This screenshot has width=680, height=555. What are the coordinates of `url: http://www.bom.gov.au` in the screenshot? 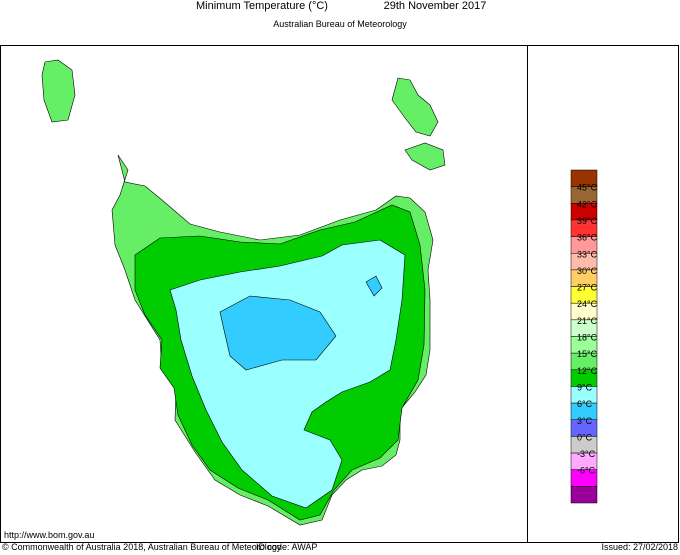 It's located at (49, 535).